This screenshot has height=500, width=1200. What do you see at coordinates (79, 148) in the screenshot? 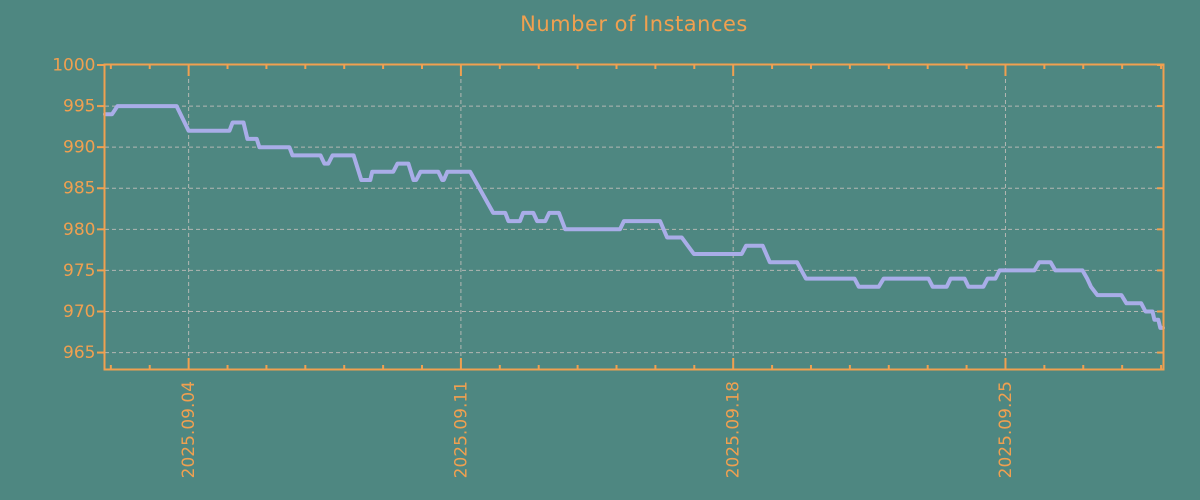
I see `y-tick-label: 990` at bounding box center [79, 148].